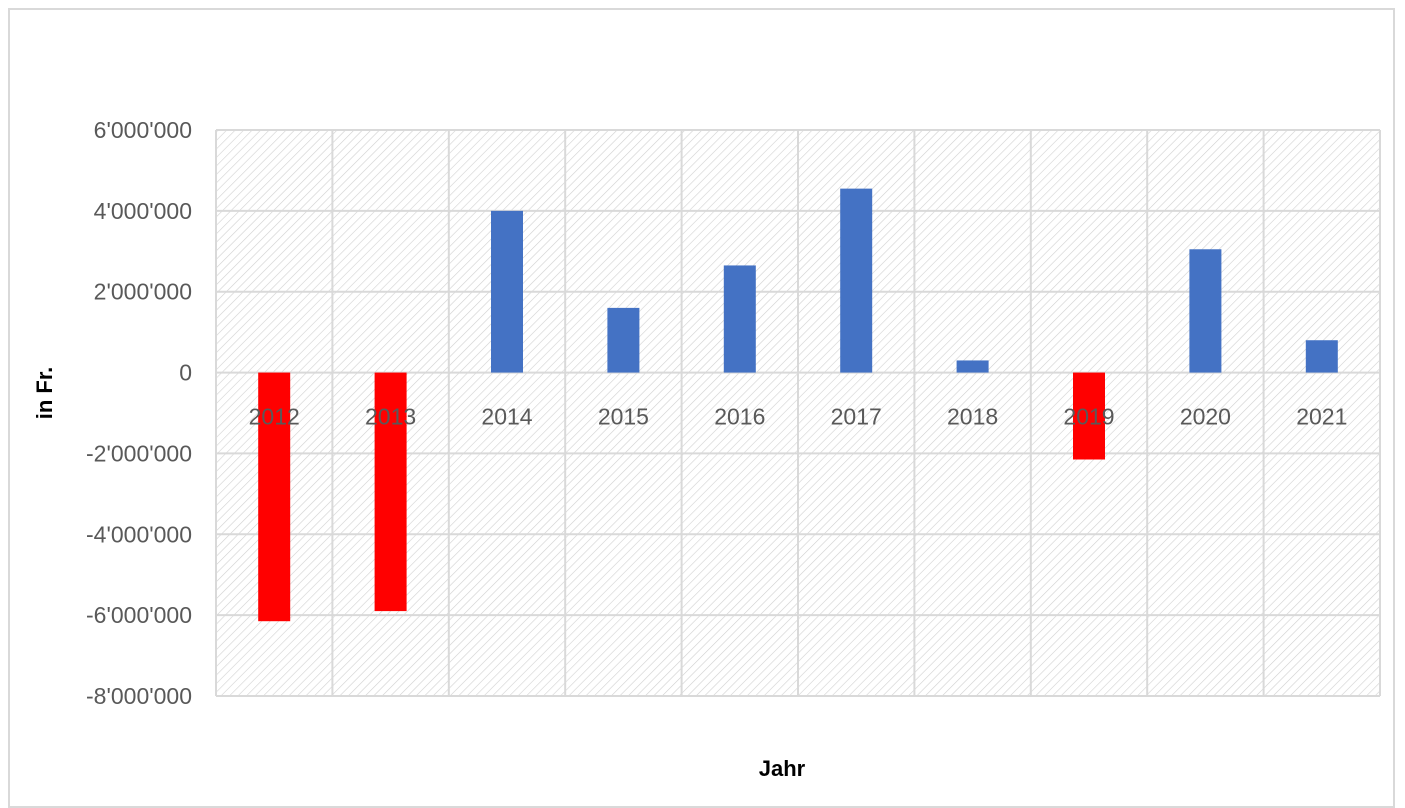  Describe the element at coordinates (390, 492) in the screenshot. I see `bar-2013` at that location.